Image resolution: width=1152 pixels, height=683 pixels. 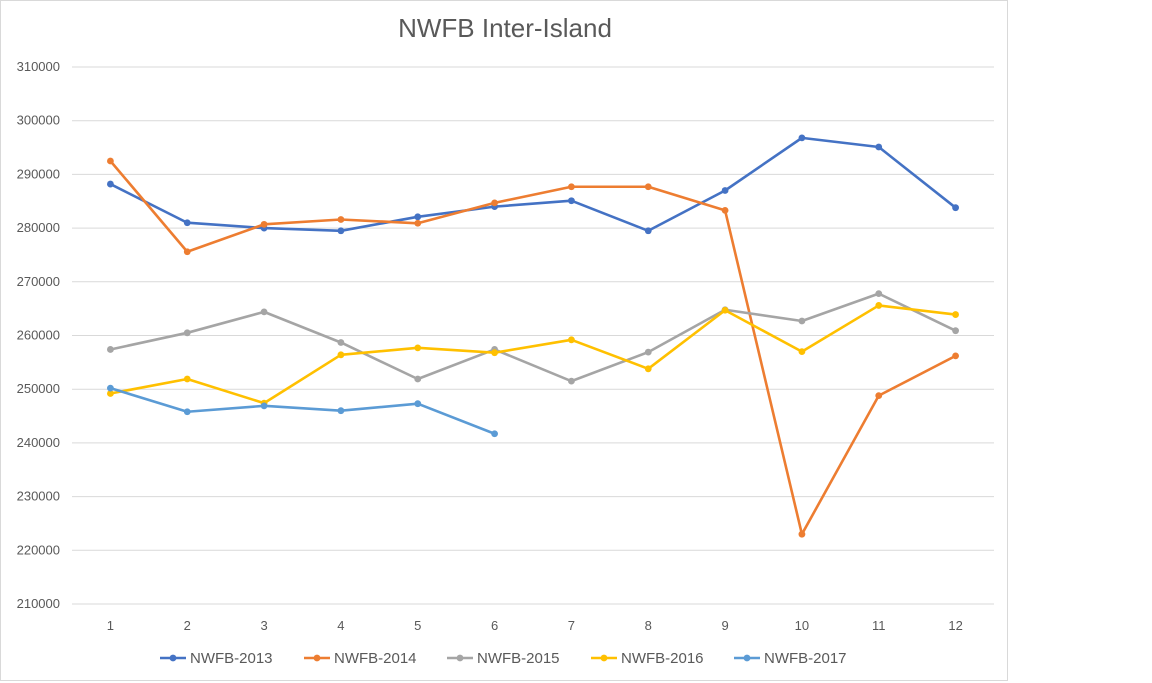 What do you see at coordinates (340, 625) in the screenshot?
I see `x-tick-label: 4` at bounding box center [340, 625].